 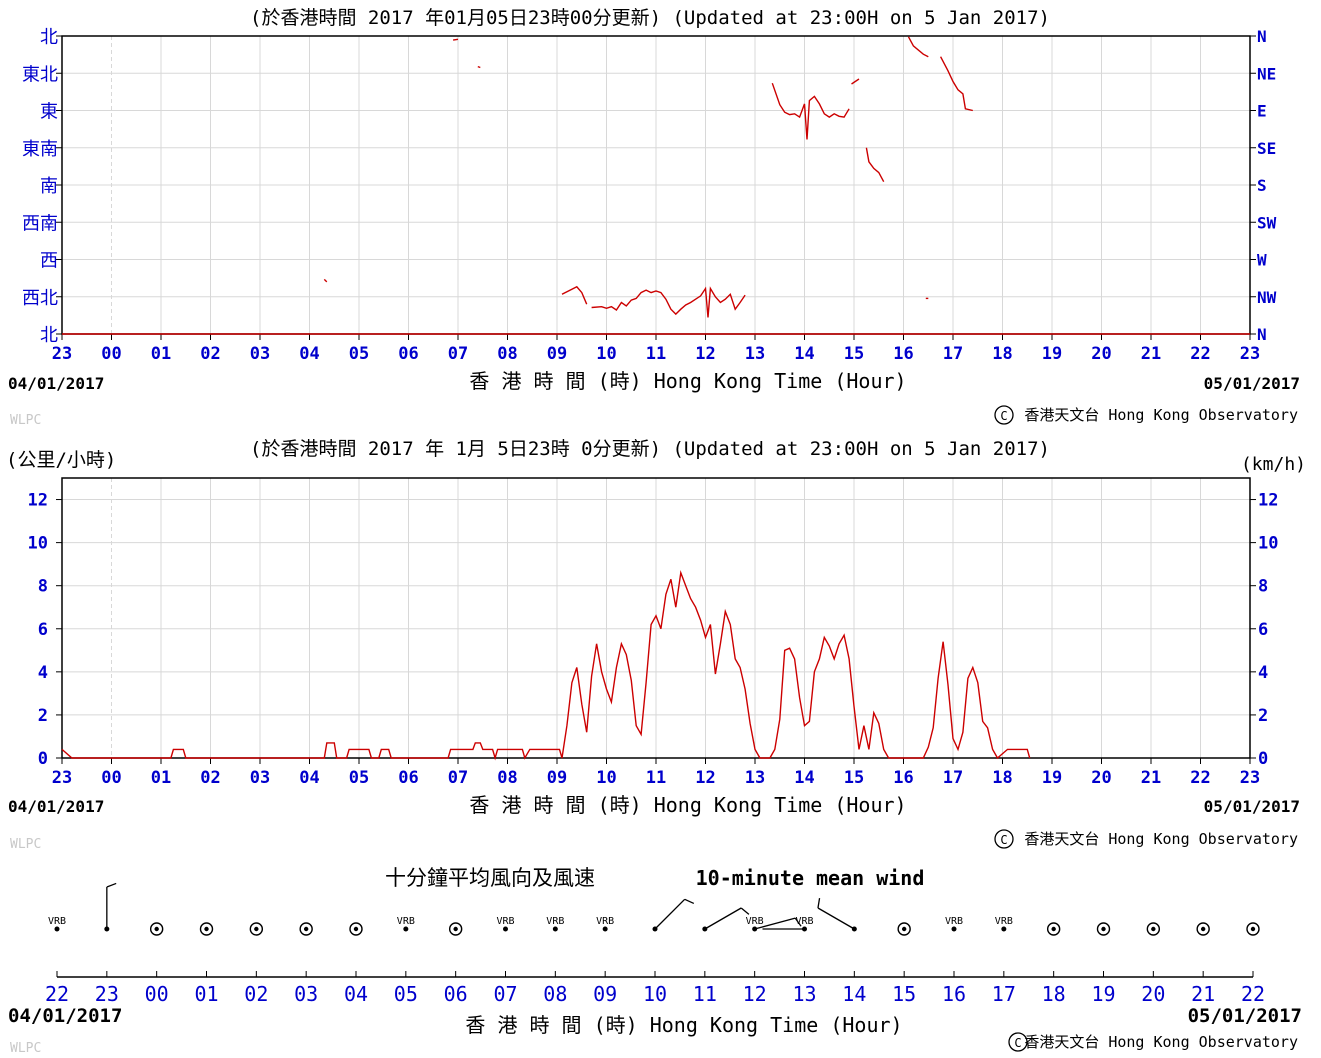 I want to click on speed-series, so click(x=546, y=665).